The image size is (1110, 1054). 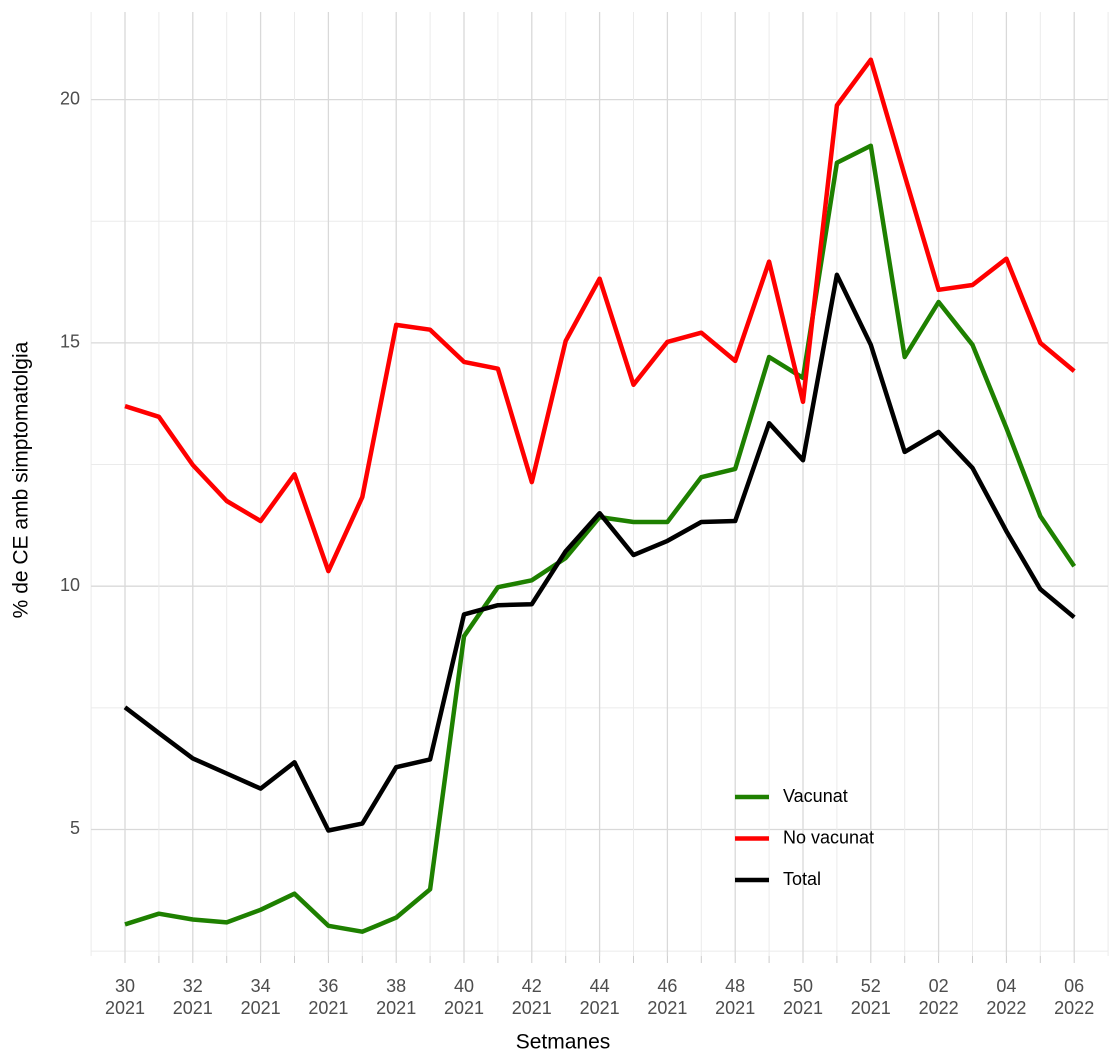 What do you see at coordinates (464, 997) in the screenshot?
I see `x-tick-label: 40 2021` at bounding box center [464, 997].